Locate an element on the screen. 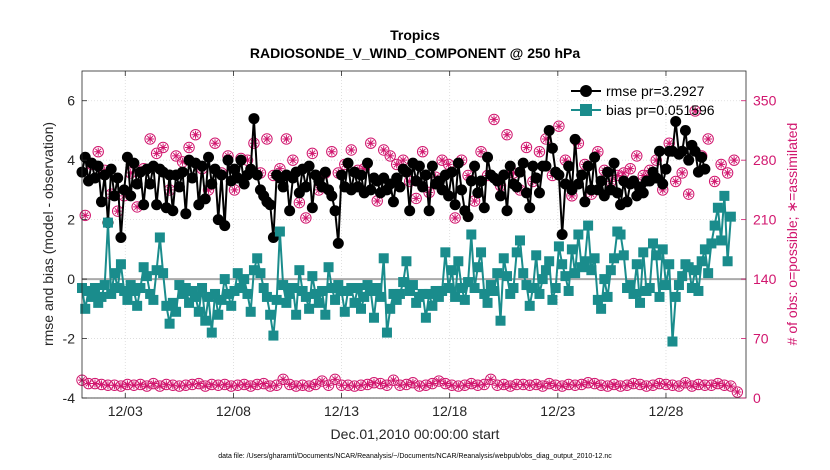 The height and width of the screenshot is (470, 830). y-right-tick-label: 210 is located at coordinates (765, 220).